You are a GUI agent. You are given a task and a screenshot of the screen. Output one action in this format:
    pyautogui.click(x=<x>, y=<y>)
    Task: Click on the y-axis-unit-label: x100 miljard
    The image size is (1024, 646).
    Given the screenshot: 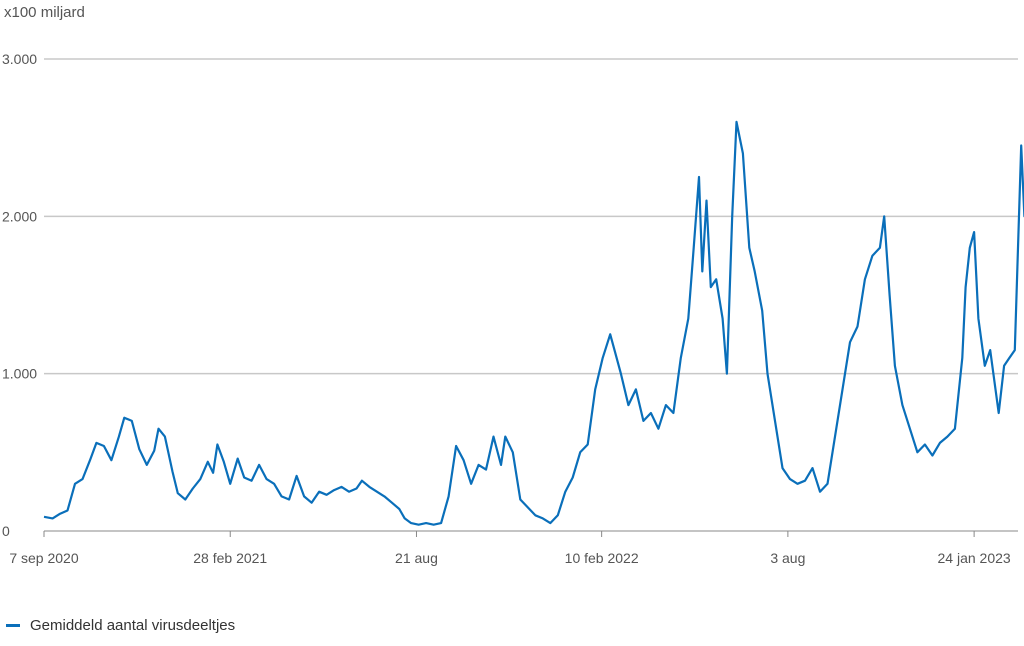 What is the action you would take?
    pyautogui.click(x=44, y=12)
    